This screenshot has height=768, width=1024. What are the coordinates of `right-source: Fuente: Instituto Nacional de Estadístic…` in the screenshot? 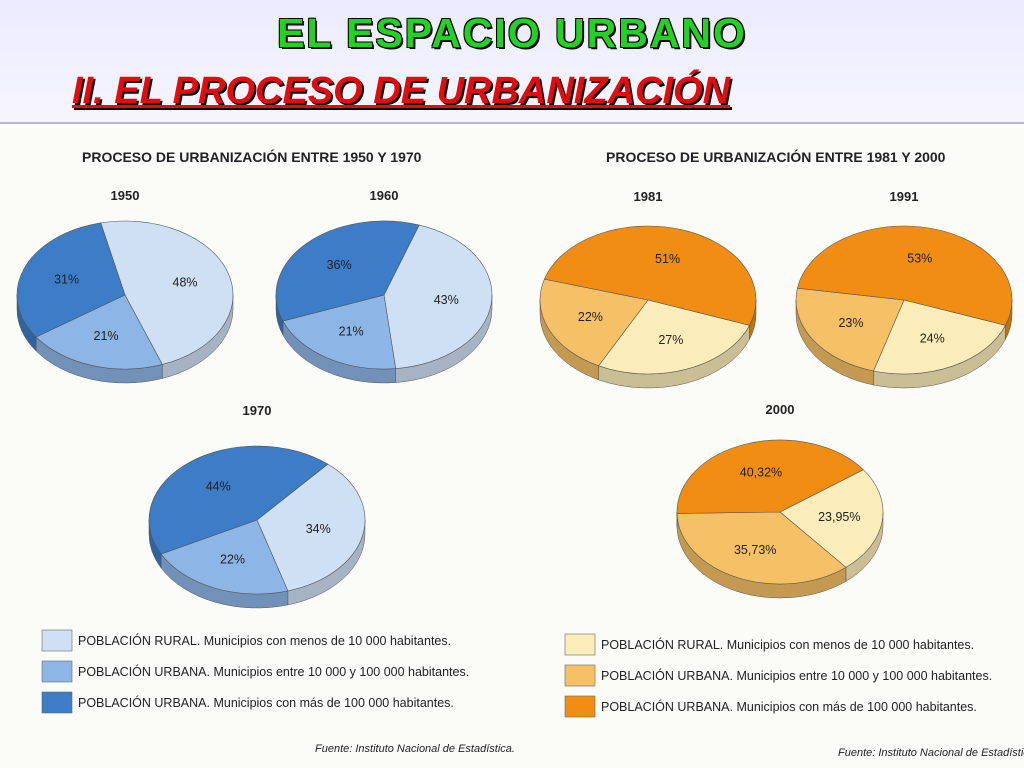 It's located at (931, 753).